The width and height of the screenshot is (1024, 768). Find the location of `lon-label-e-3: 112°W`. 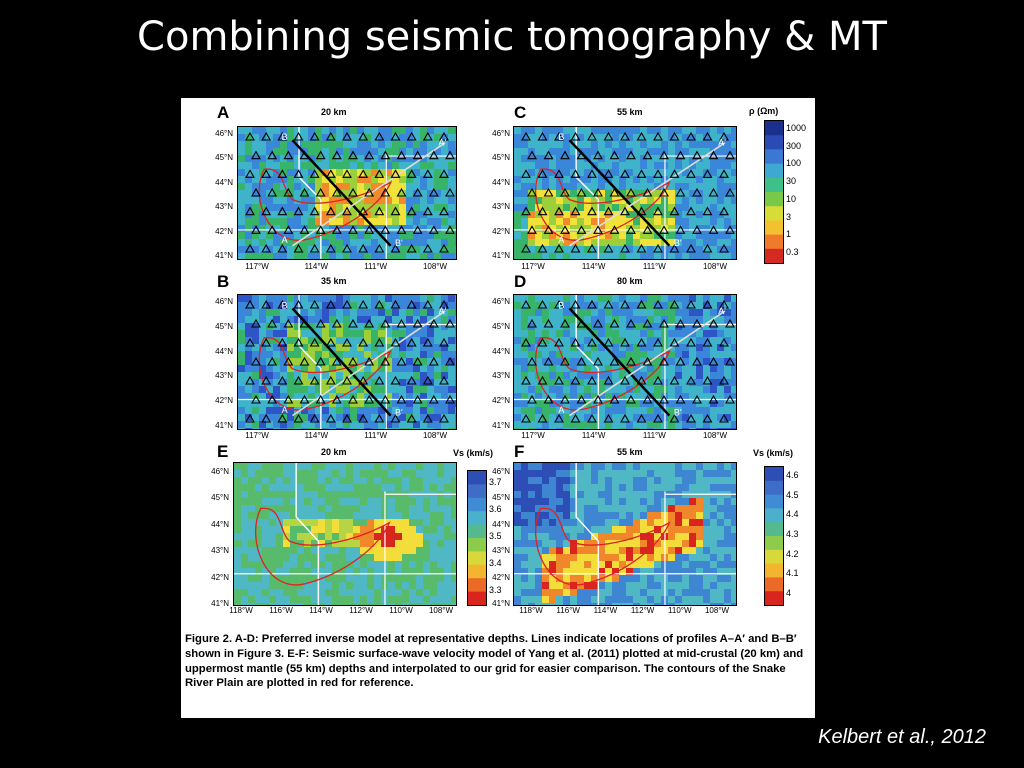

lon-label-e-3: 112°W is located at coordinates (361, 610).